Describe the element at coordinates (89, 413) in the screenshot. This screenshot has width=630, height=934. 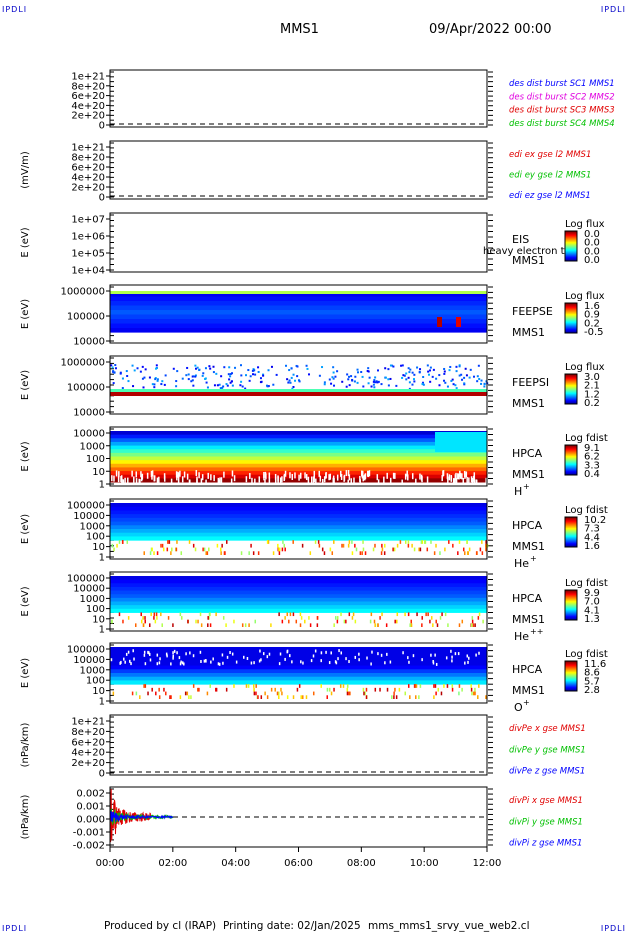
I see `panel-4-ytick-label: 10000` at that location.